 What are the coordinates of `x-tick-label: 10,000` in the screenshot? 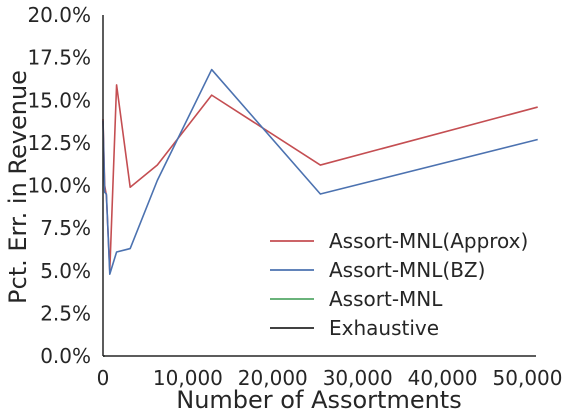 It's located at (188, 378).